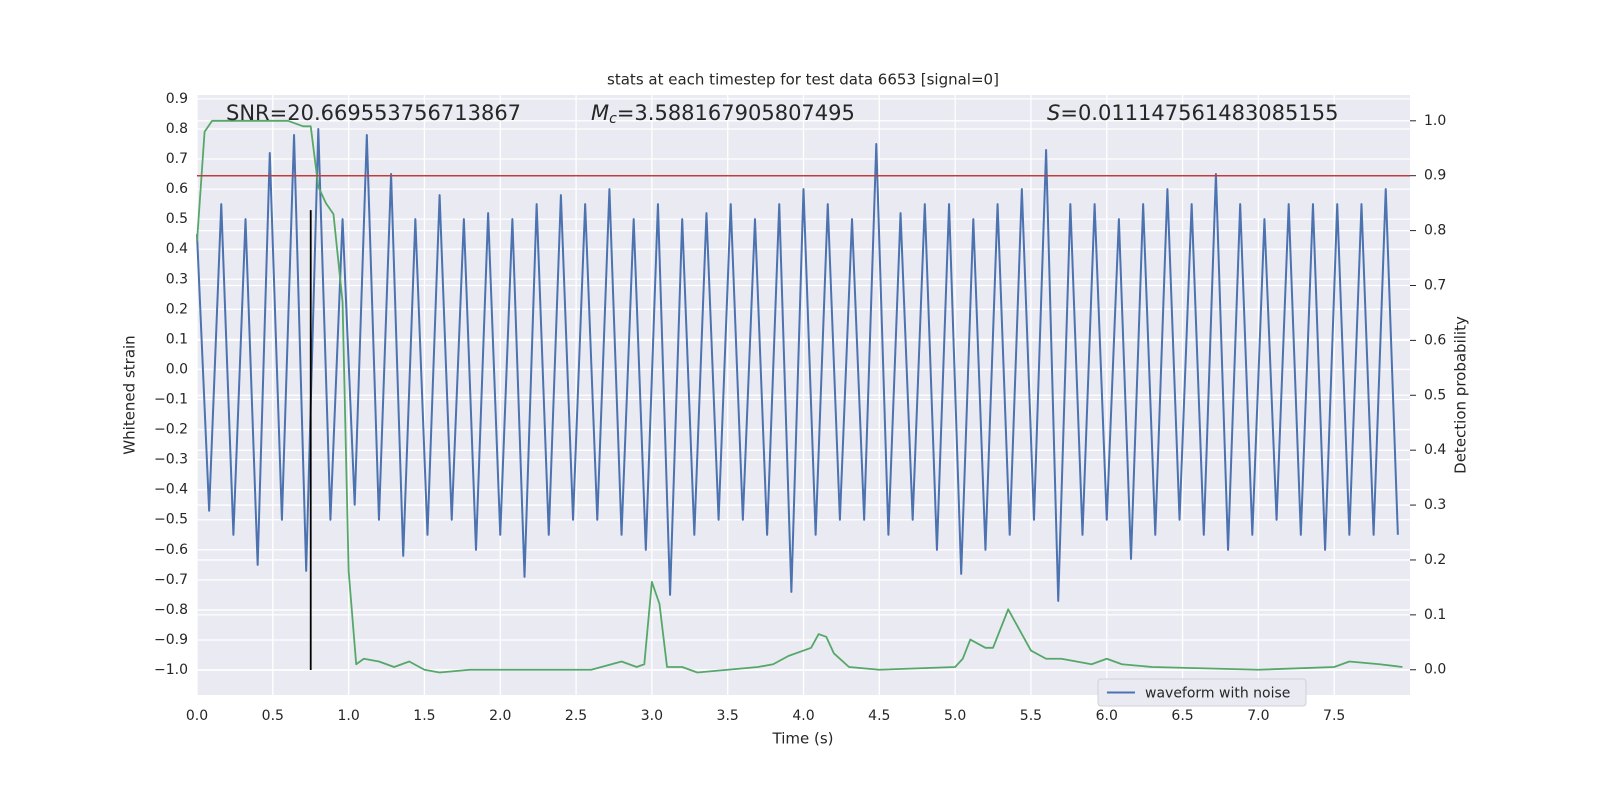 The height and width of the screenshot is (800, 1600). Describe the element at coordinates (177, 279) in the screenshot. I see `y-tick-label: 0.3` at that location.